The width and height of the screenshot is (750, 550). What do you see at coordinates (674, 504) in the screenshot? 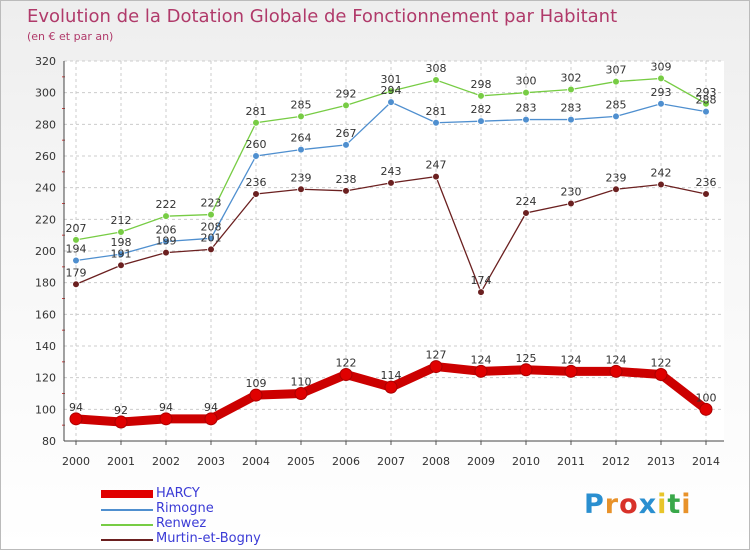
I see `logo-letter: t` at bounding box center [674, 504].